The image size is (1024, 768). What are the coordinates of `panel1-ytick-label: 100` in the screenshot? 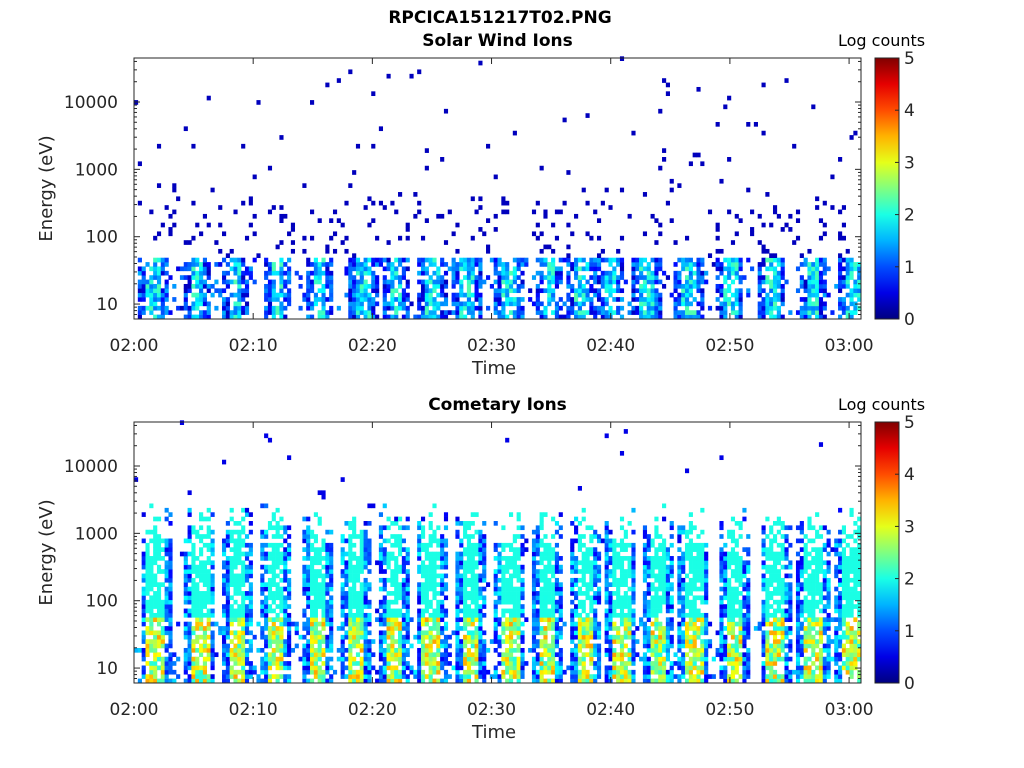 It's located at (102, 238).